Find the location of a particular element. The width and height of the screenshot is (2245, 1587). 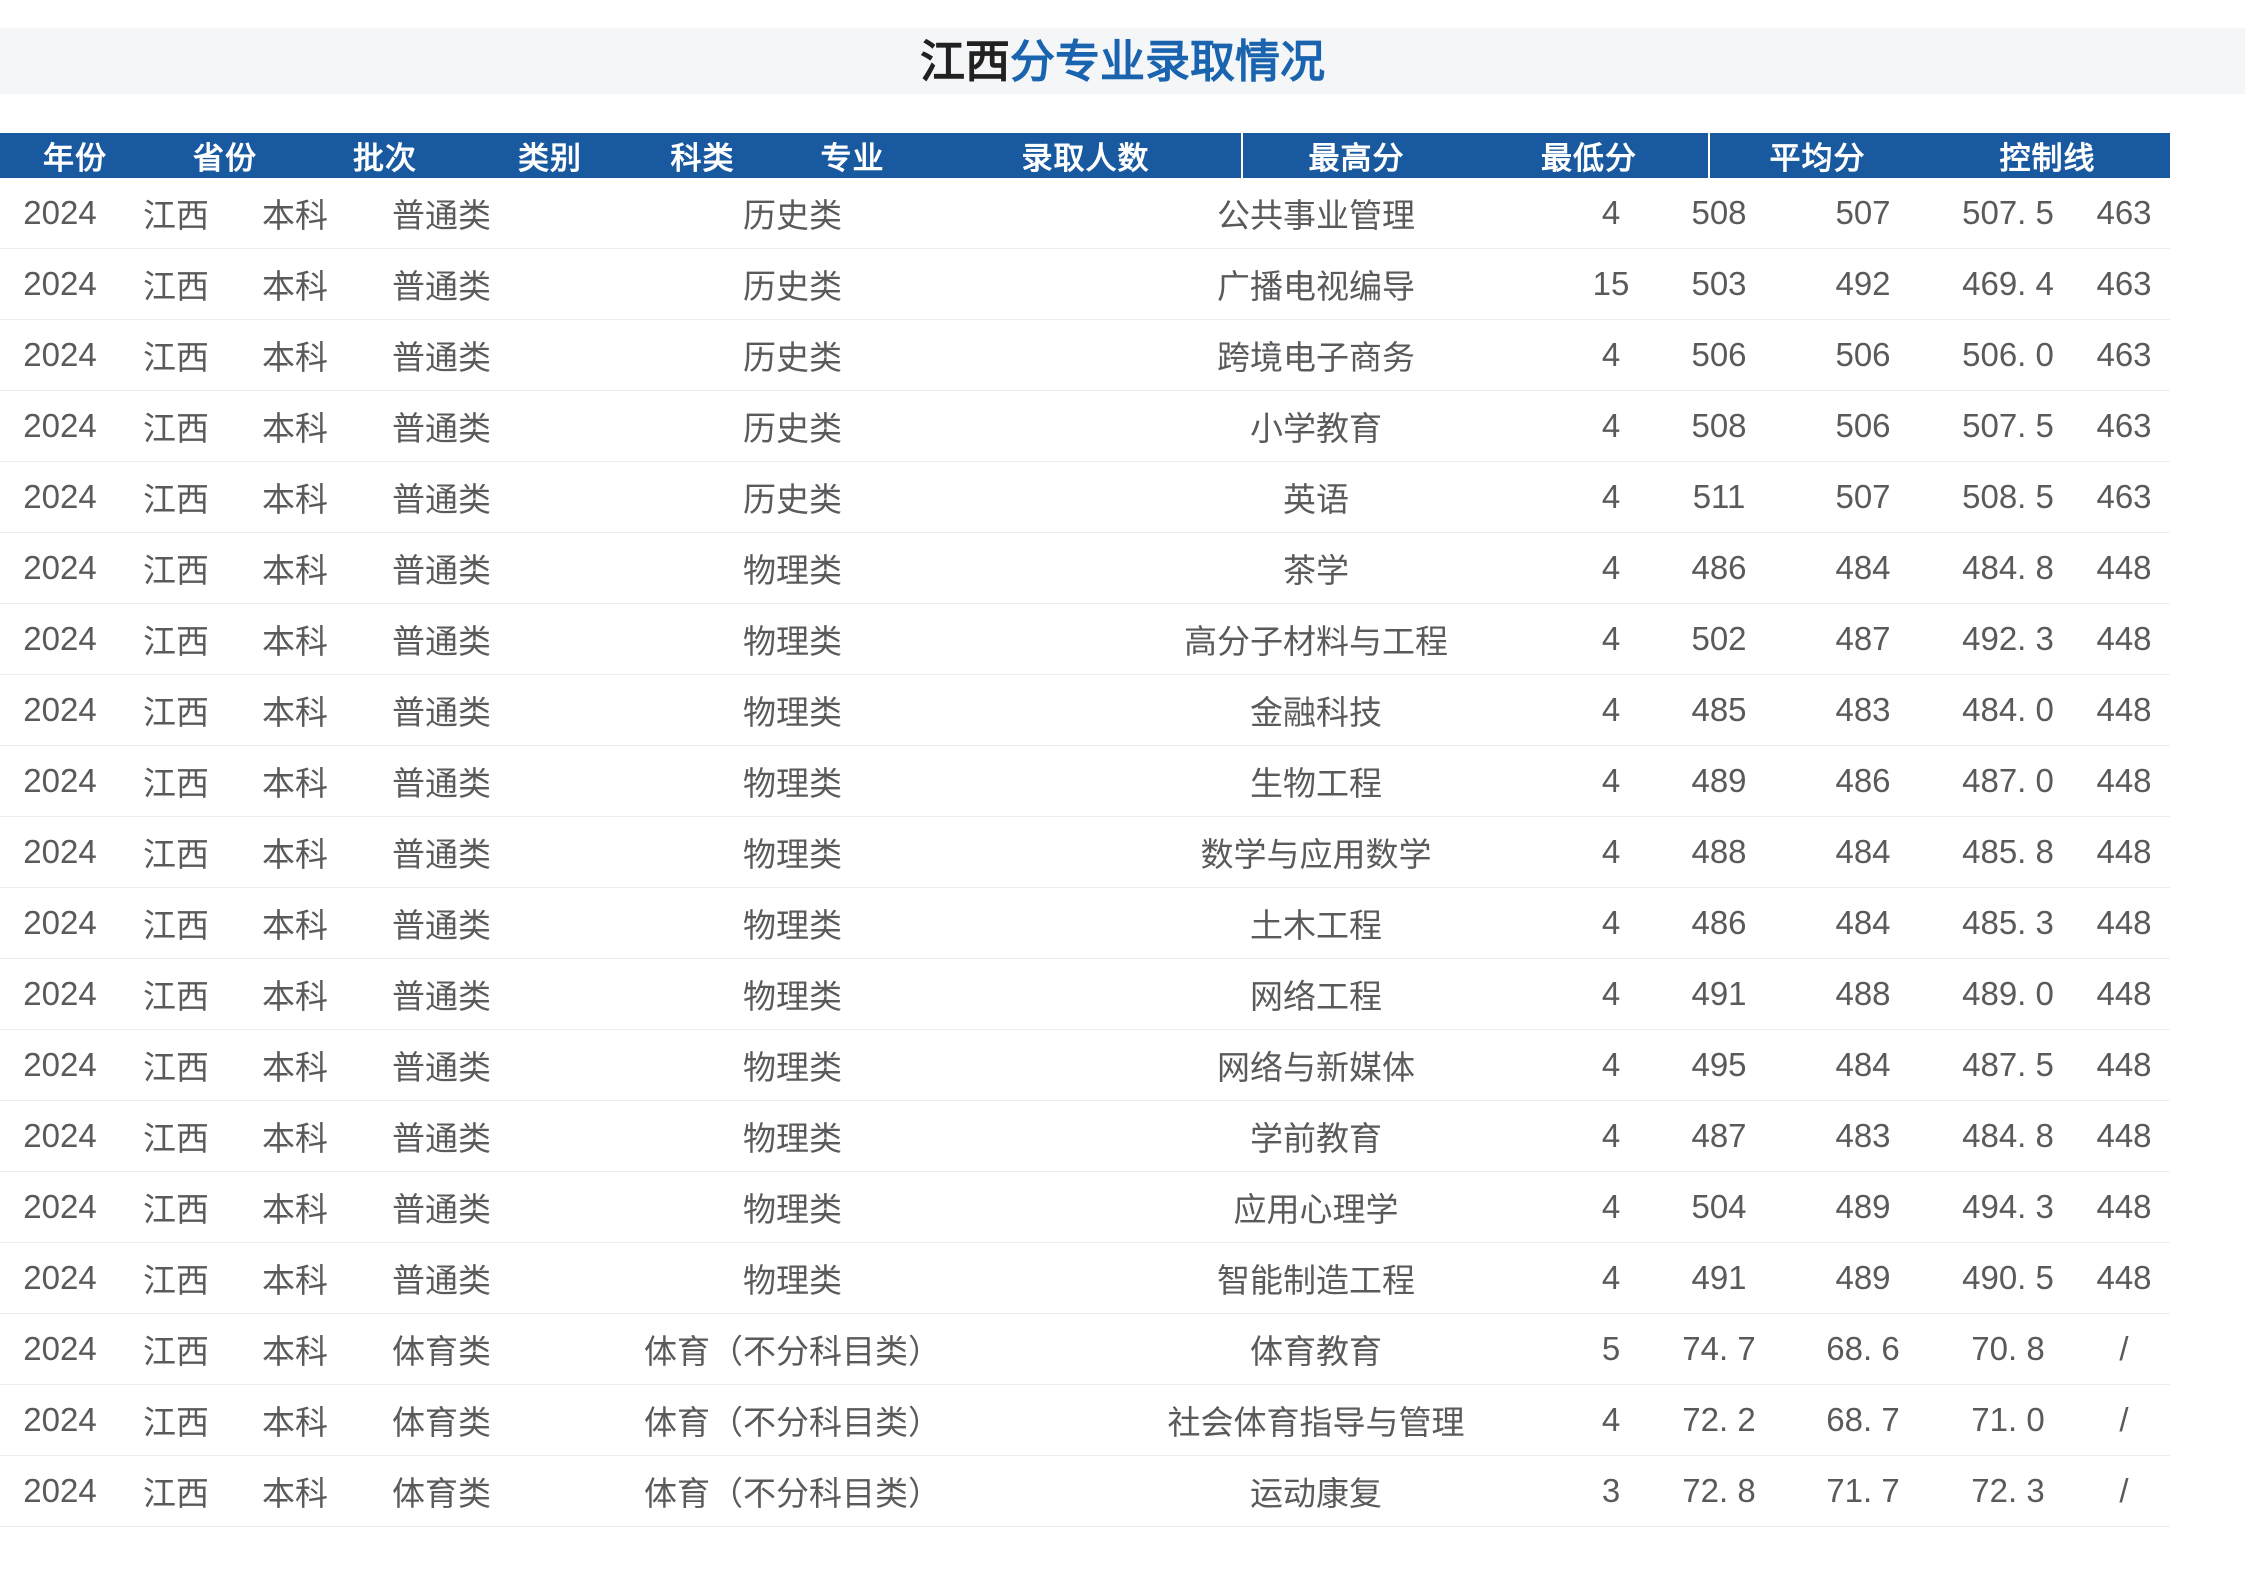

table-row: 2024 江西 本科 普通类 物理类 学前教育 4 487 483 484. 8 448 is located at coordinates (1085, 1136).